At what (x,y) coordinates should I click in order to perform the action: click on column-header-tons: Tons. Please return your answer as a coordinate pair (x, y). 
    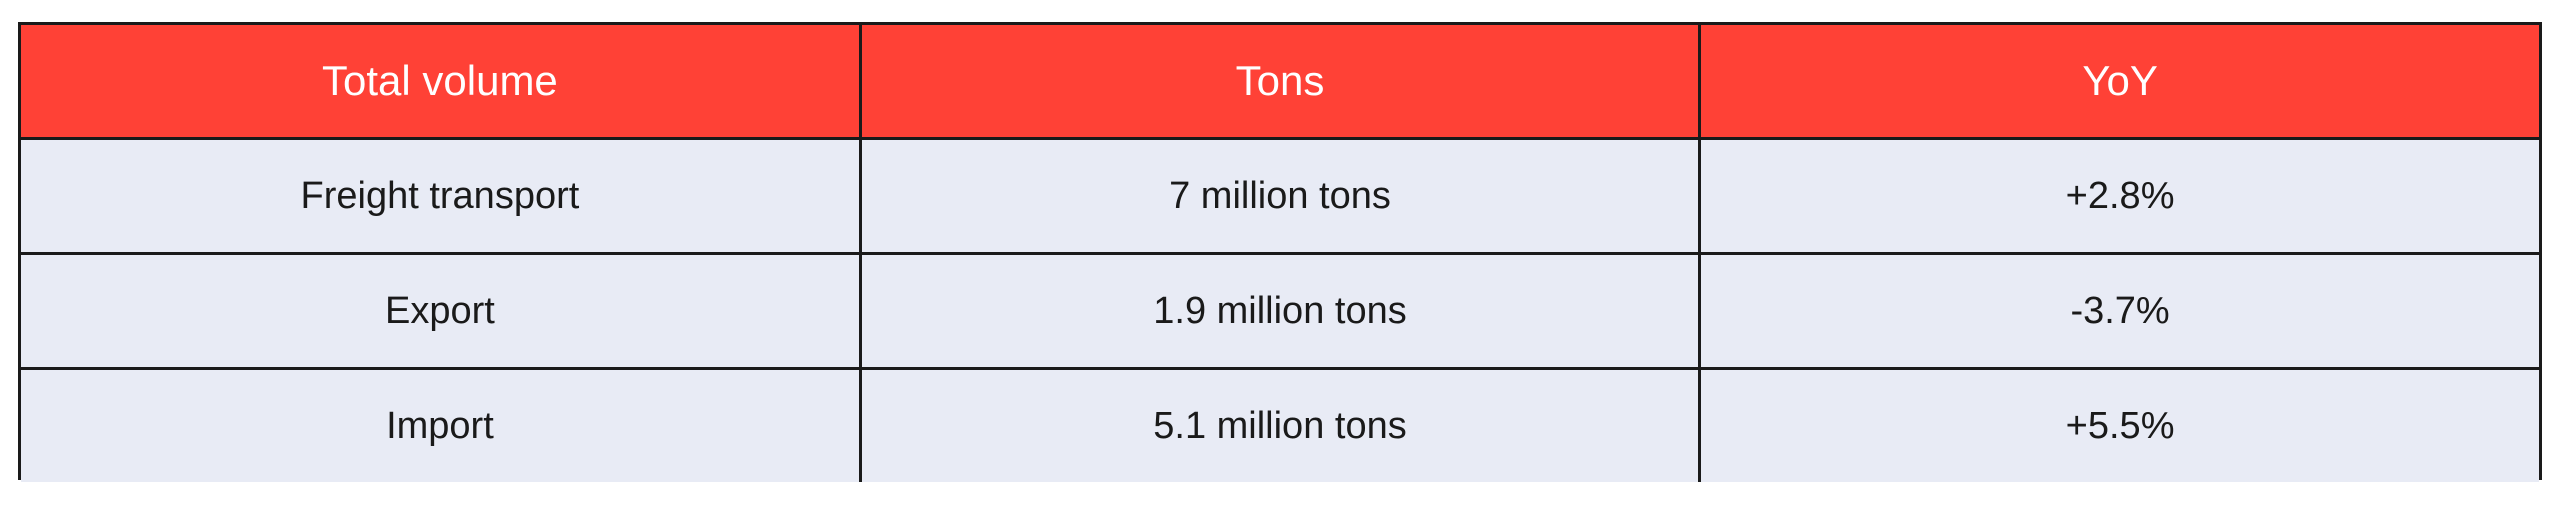
    Looking at the image, I should click on (1280, 82).